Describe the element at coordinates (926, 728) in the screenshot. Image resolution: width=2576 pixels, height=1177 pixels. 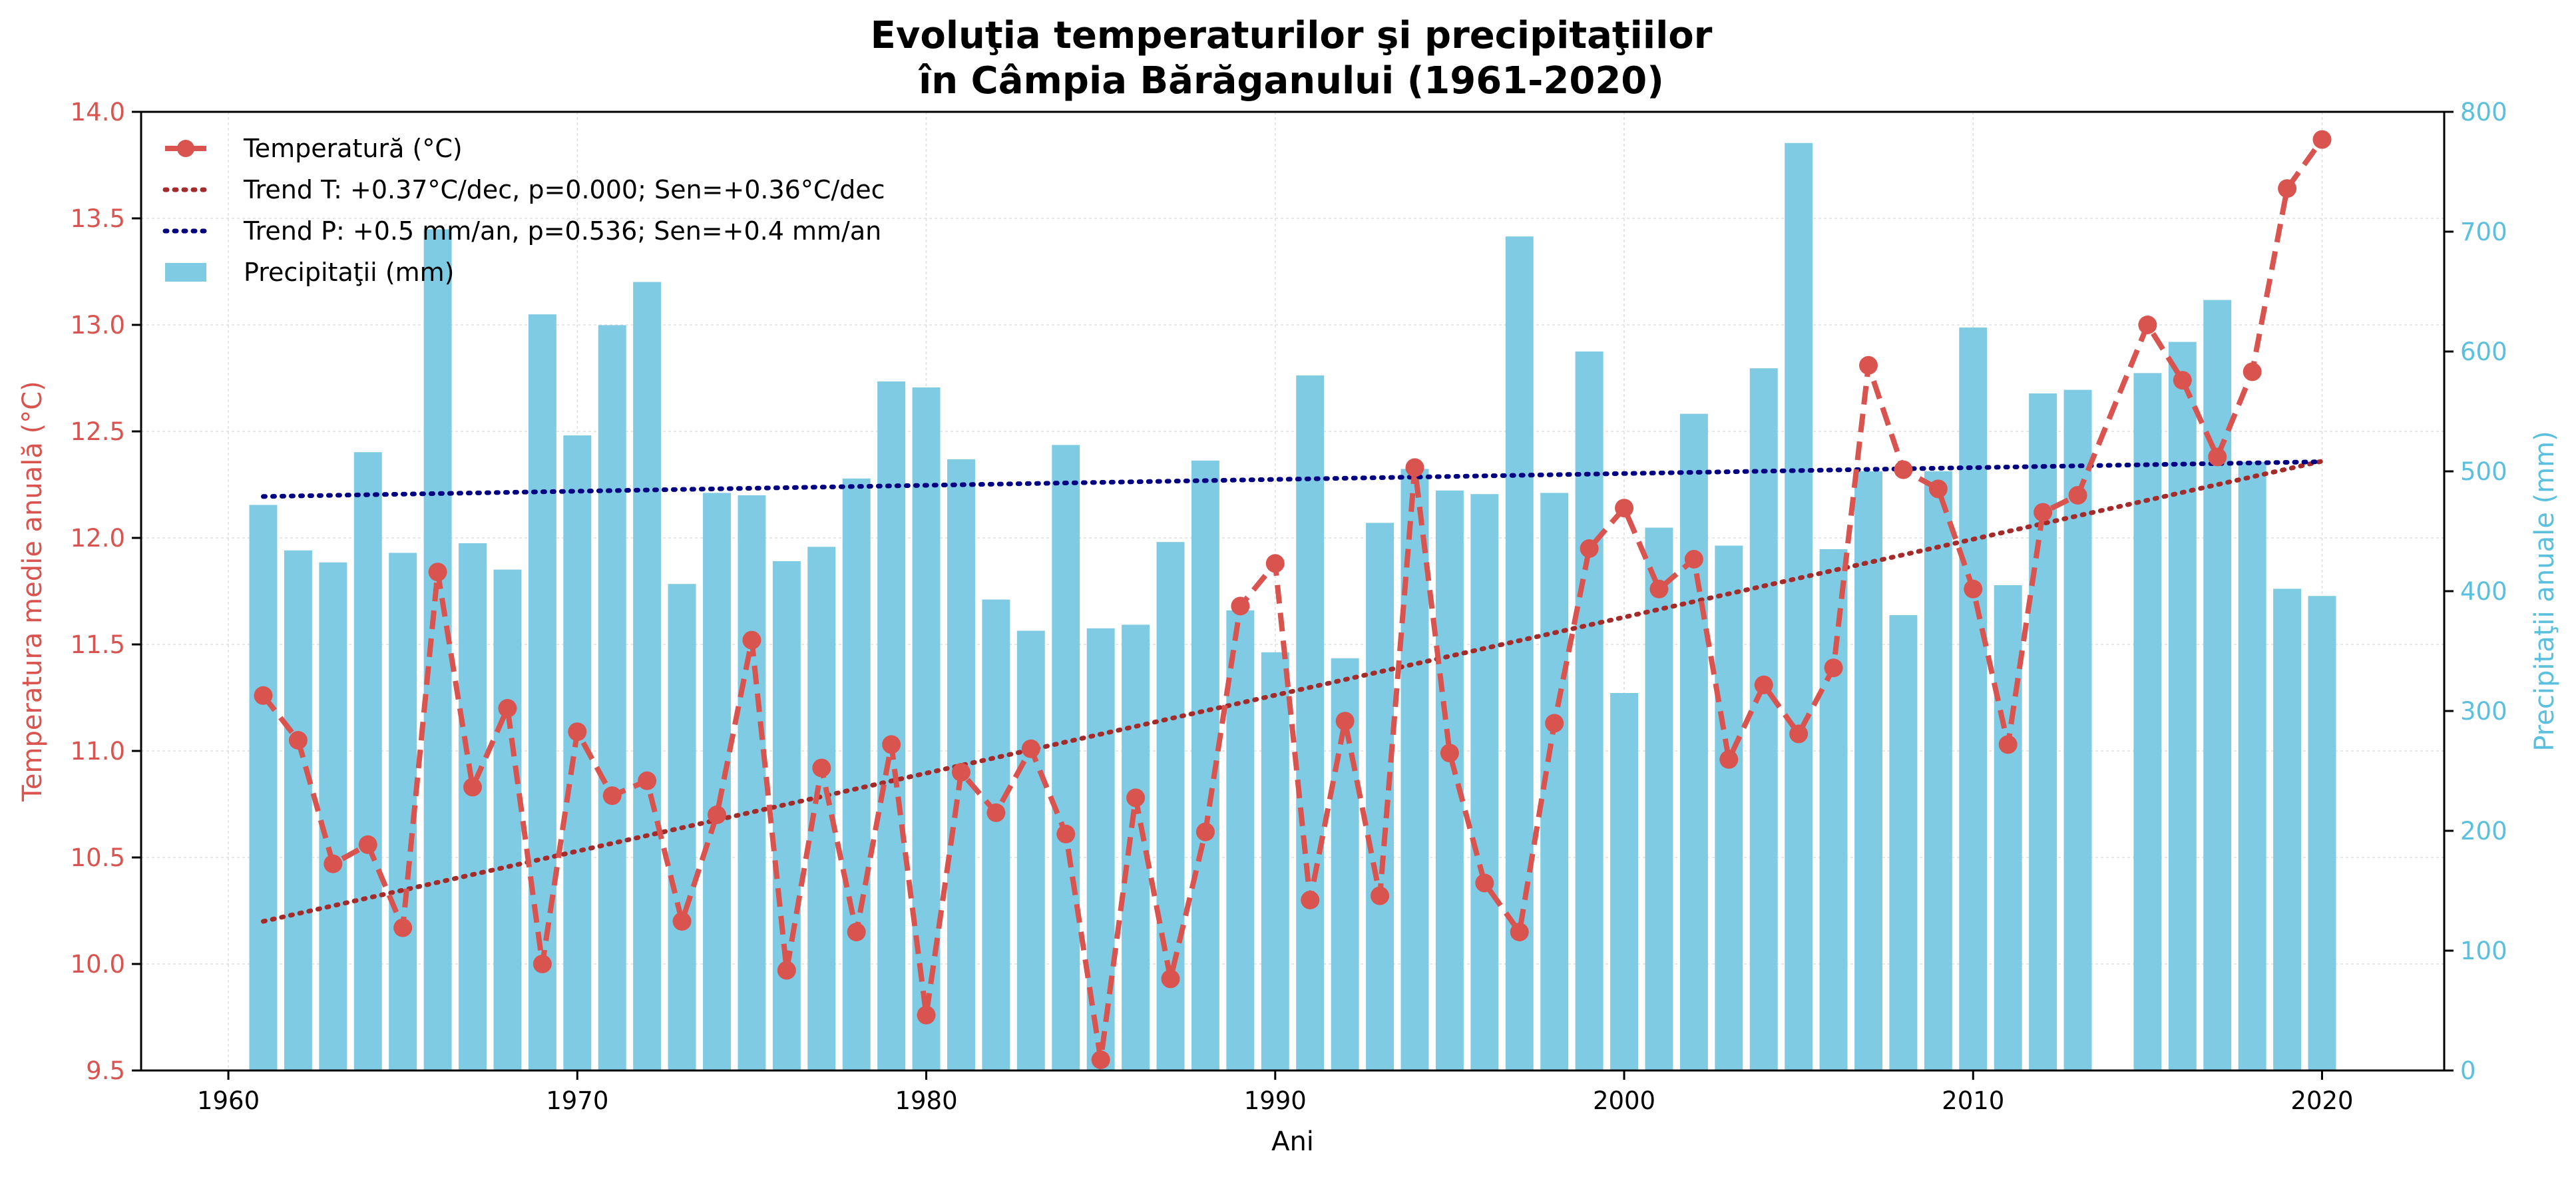
I see `bar-1980` at that location.